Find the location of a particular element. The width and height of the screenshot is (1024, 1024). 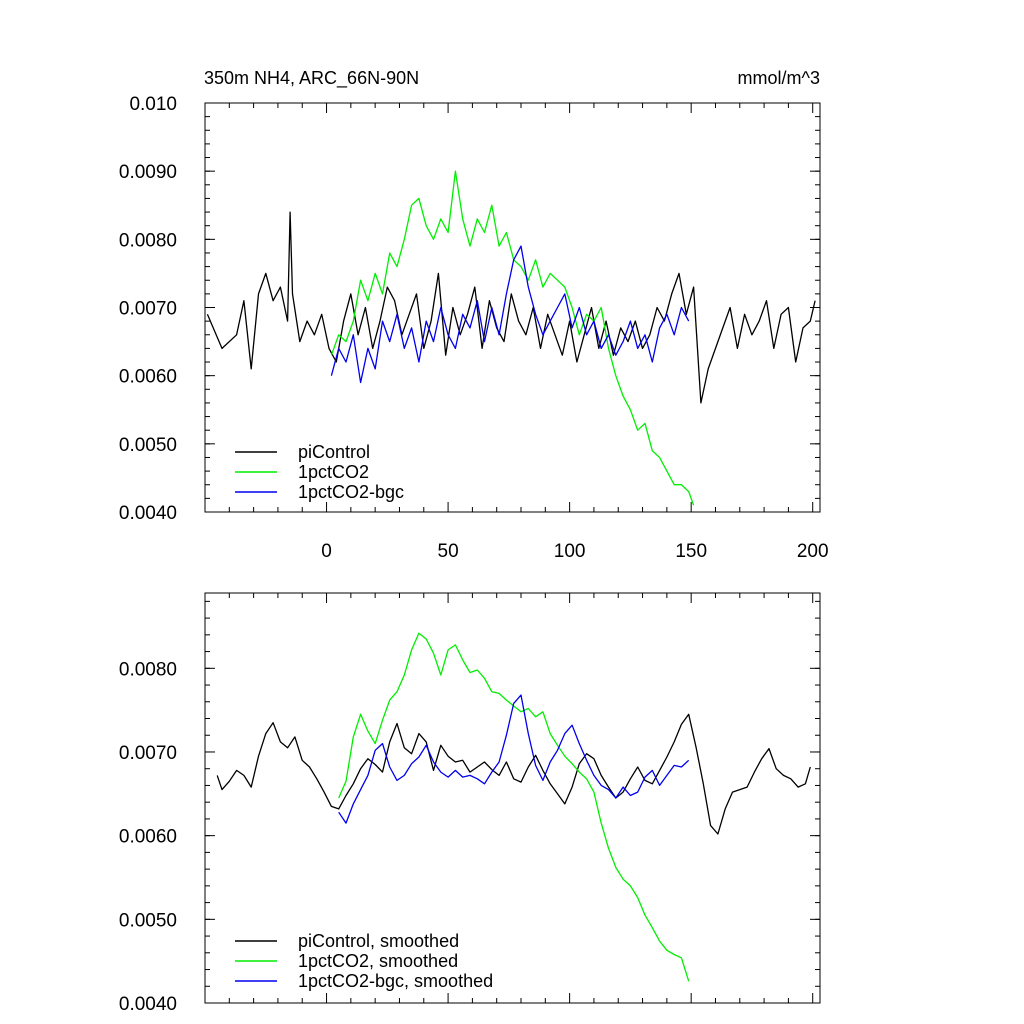

bottom-legend-label: 1pctCO2-bgc, smoothed is located at coordinates (395, 981).